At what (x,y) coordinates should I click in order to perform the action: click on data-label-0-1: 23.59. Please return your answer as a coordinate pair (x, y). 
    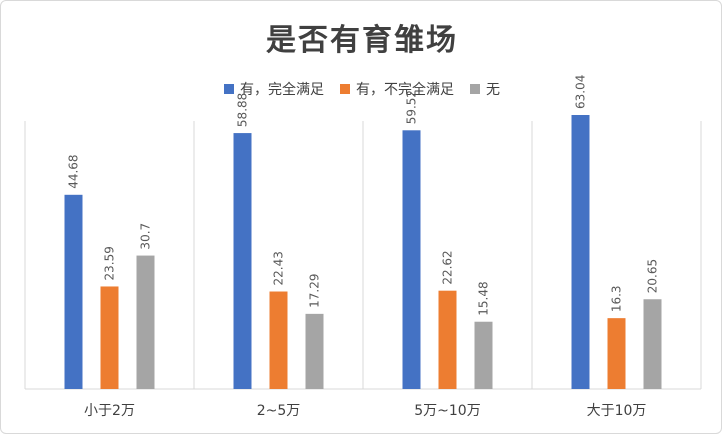
    Looking at the image, I should click on (110, 263).